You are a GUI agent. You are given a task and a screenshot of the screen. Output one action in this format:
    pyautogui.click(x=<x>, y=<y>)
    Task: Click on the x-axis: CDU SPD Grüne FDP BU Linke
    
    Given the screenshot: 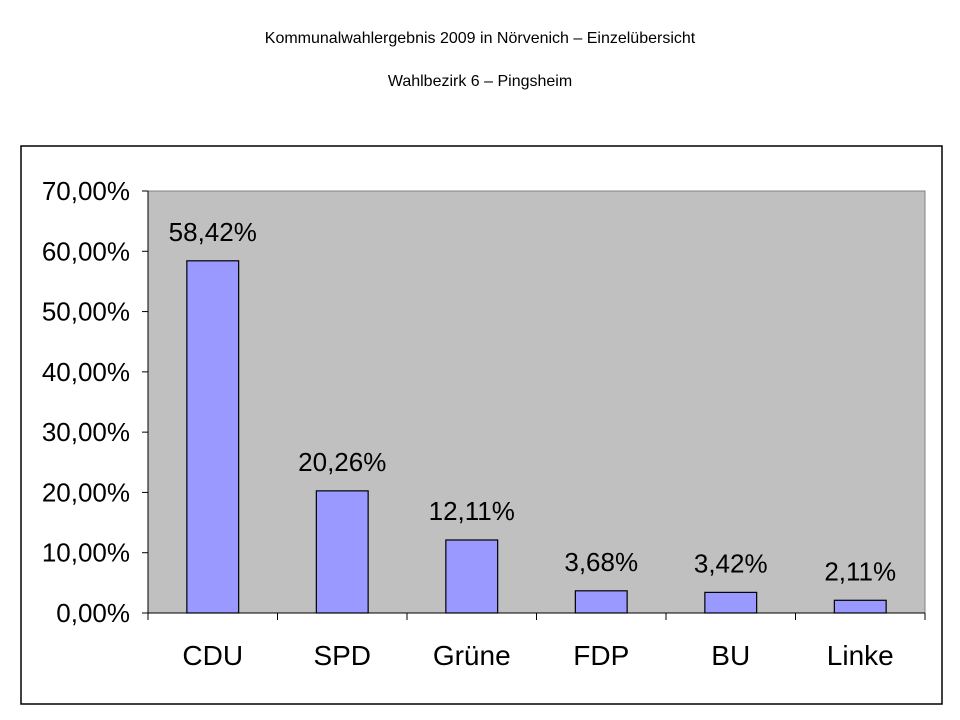 What is the action you would take?
    pyautogui.click(x=536, y=641)
    